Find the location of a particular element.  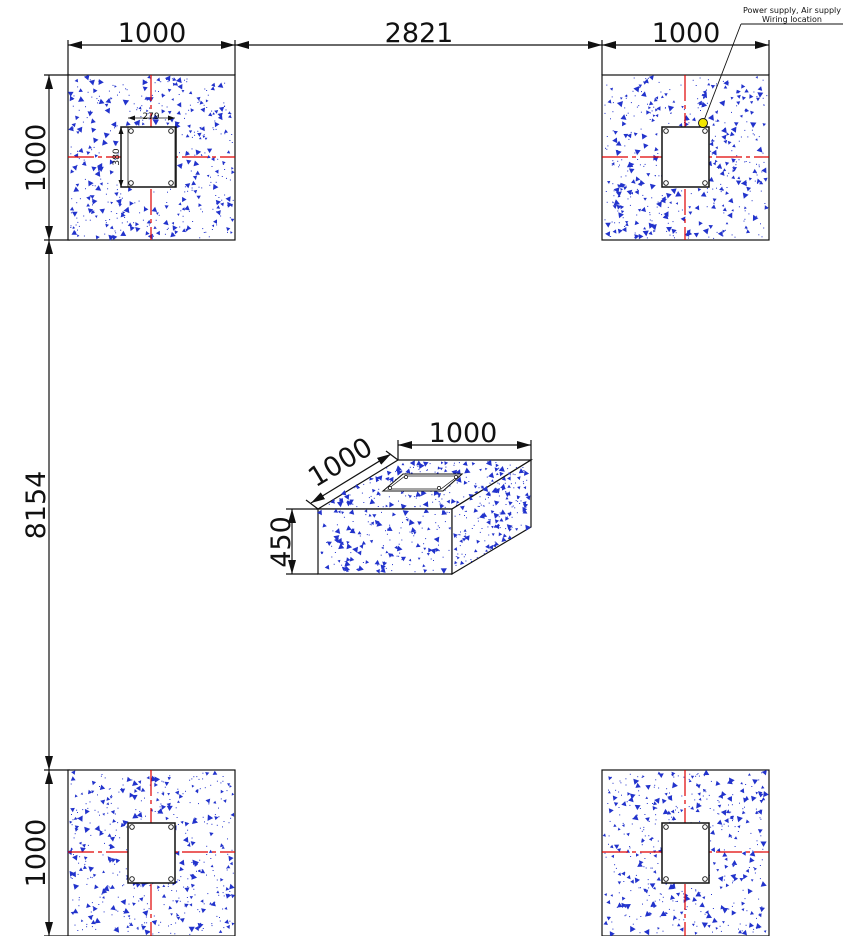

dim-top-span: 2821 is located at coordinates (419, 33).